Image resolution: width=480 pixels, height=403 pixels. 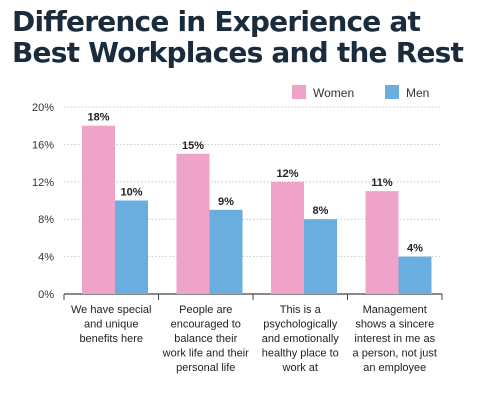 What do you see at coordinates (46, 220) in the screenshot?
I see `y-tick-label: 8%` at bounding box center [46, 220].